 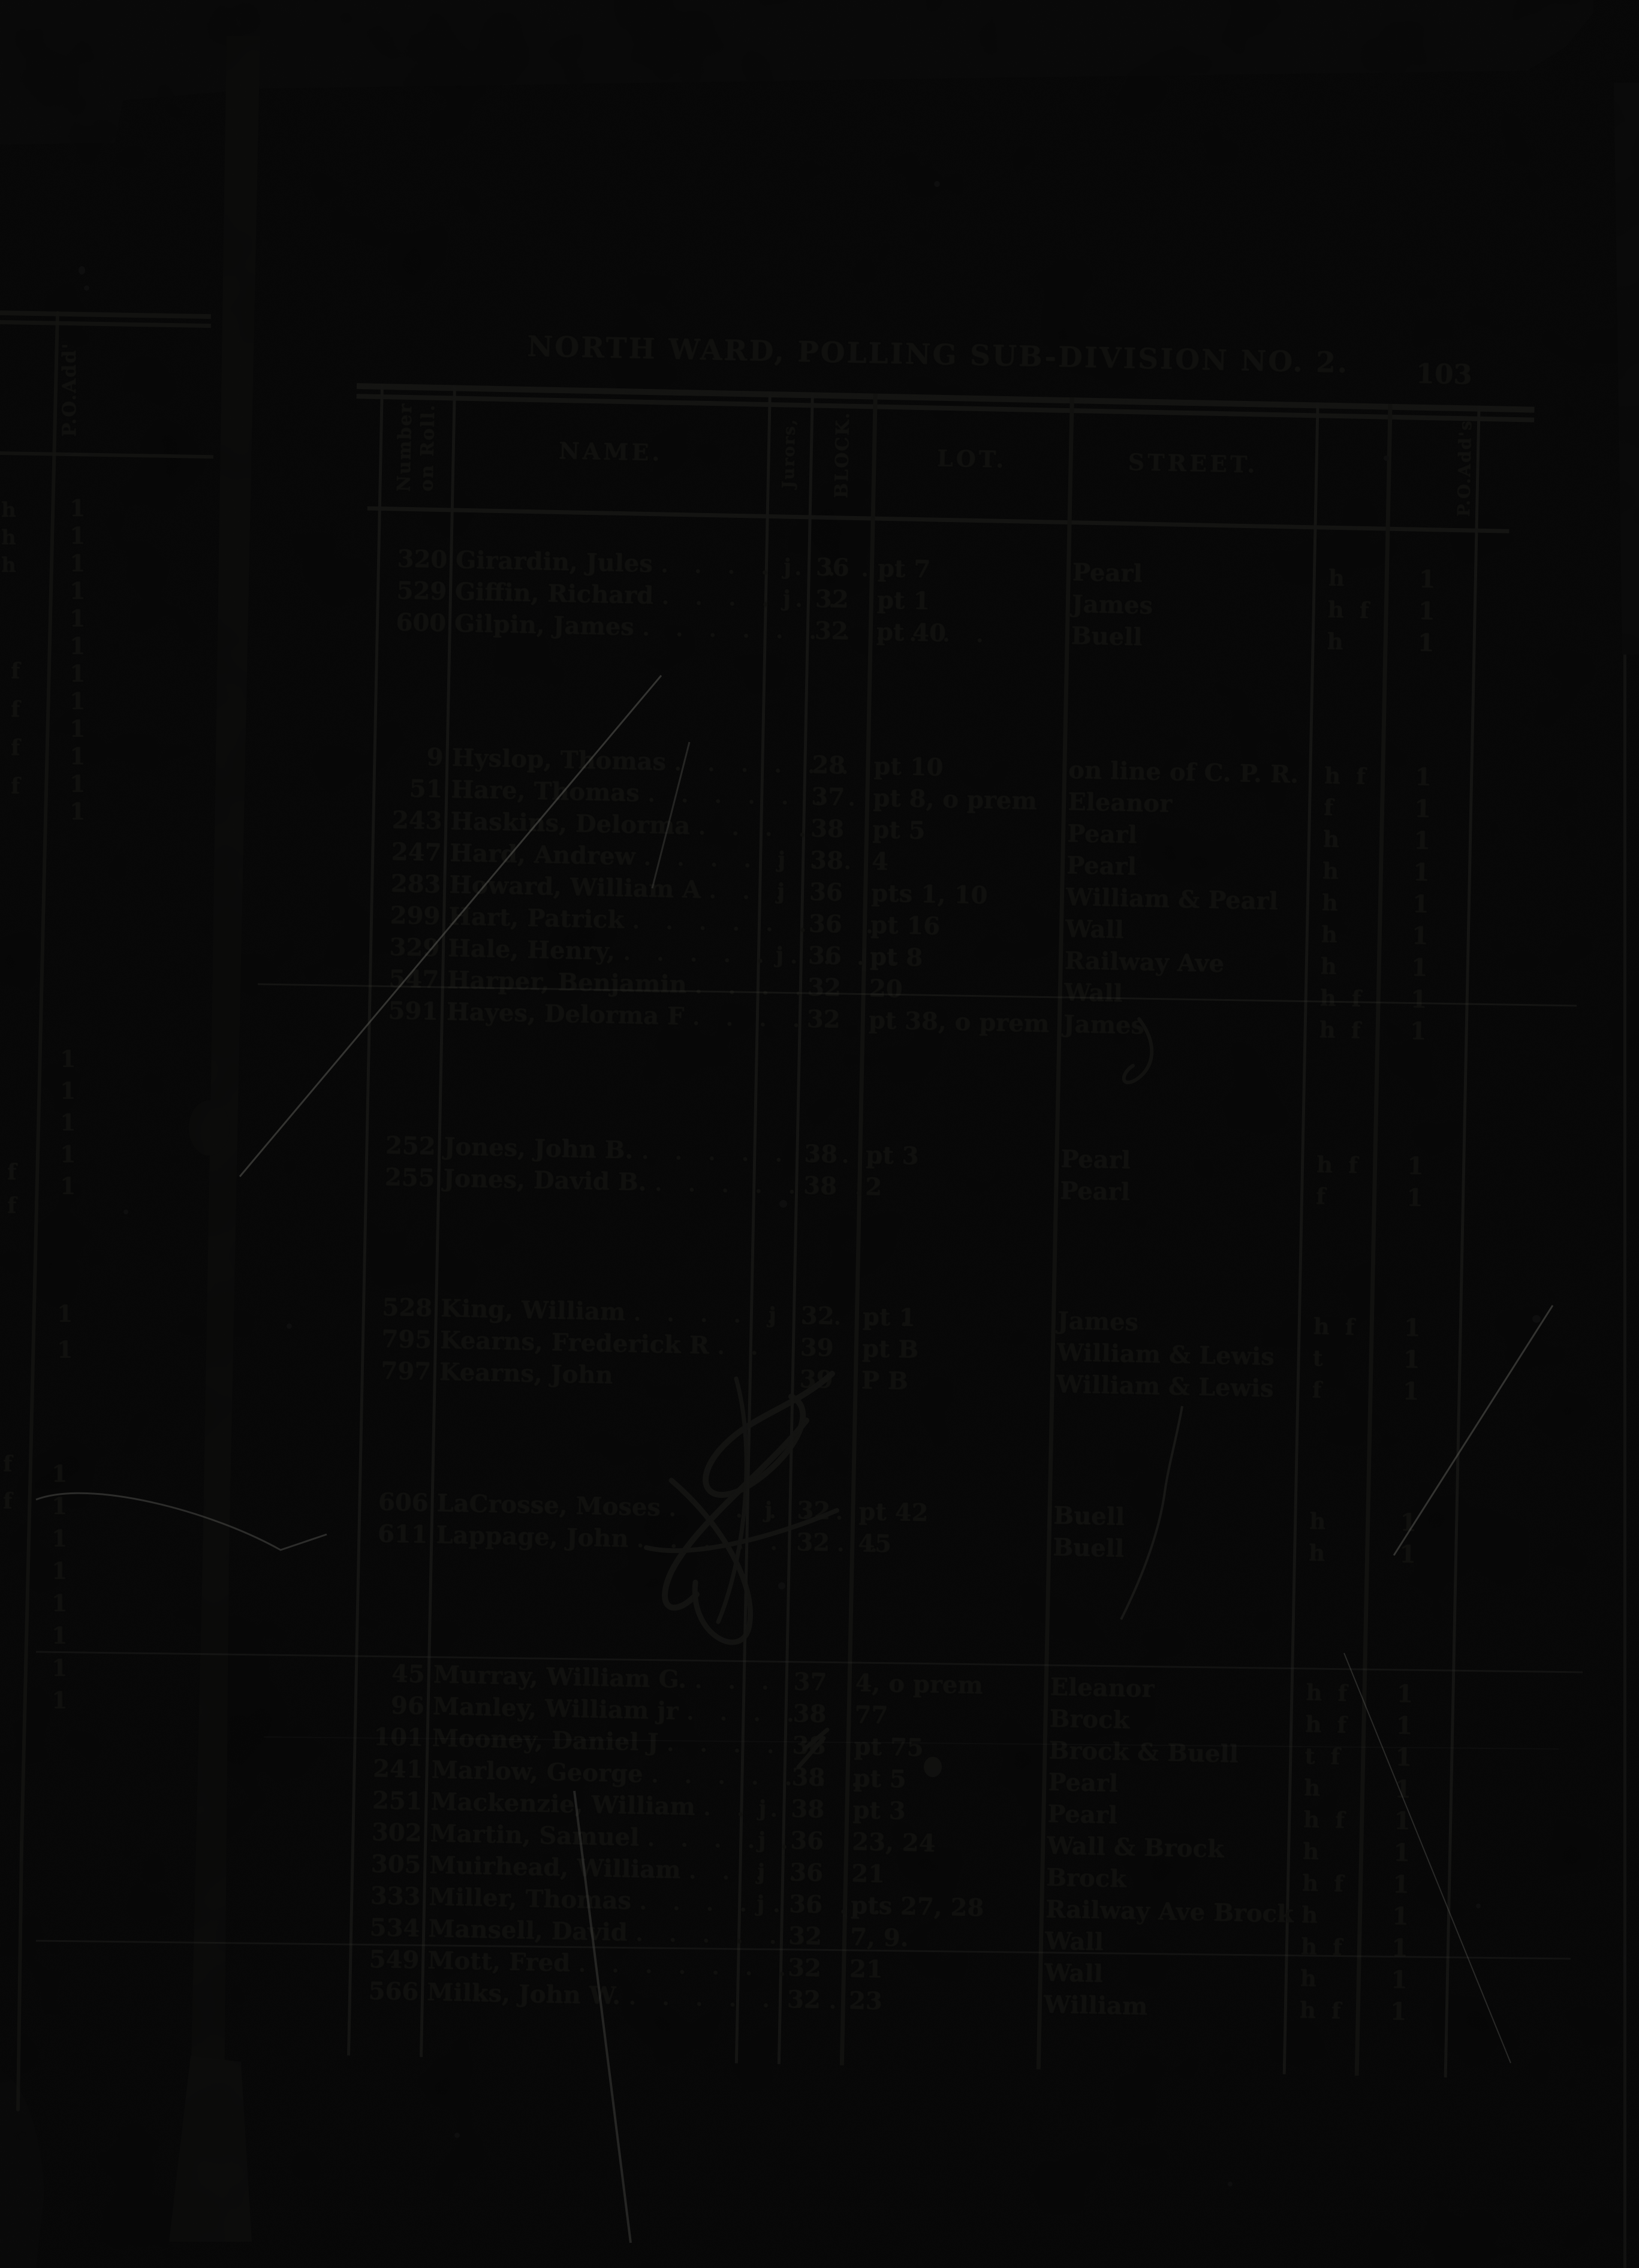 I want to click on cell-number-on-roll: 96, so click(x=407, y=1705).